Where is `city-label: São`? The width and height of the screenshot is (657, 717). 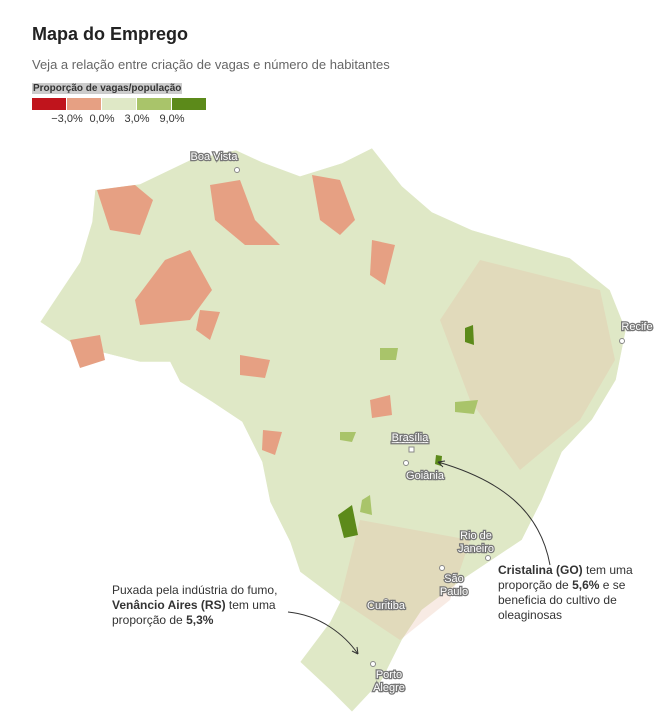
city-label: São is located at coordinates (454, 579).